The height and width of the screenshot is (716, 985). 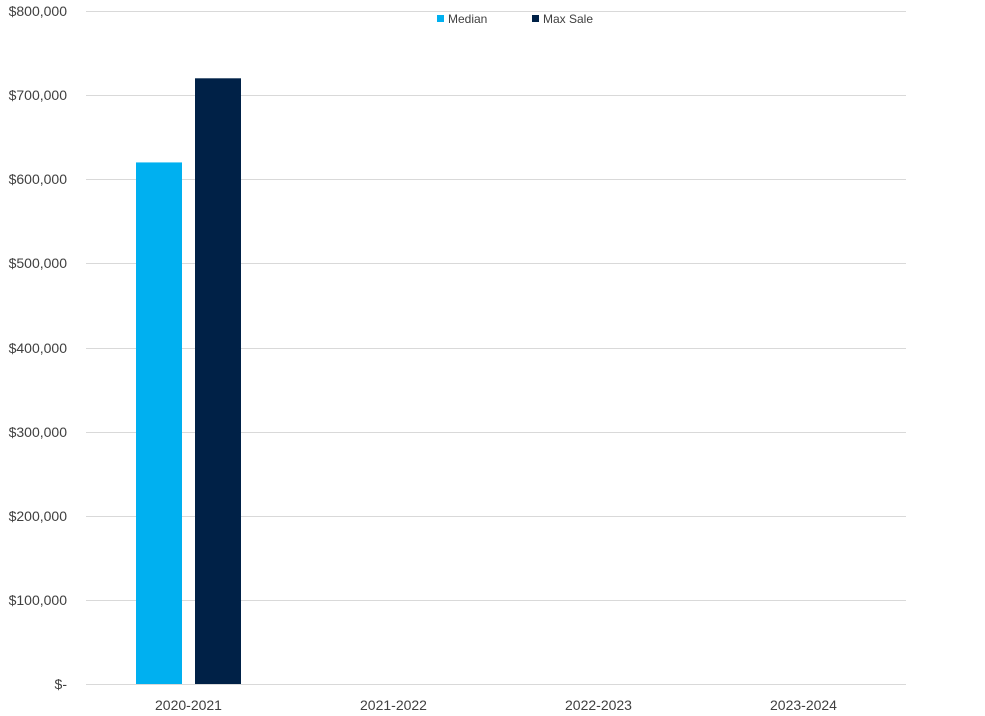 I want to click on y-tick-label: $100,000, so click(x=38, y=600).